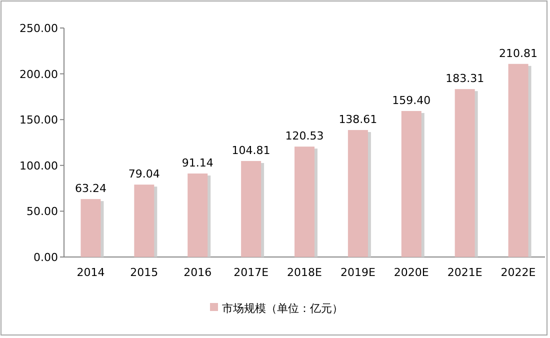  I want to click on data-label: 104.81, so click(251, 150).